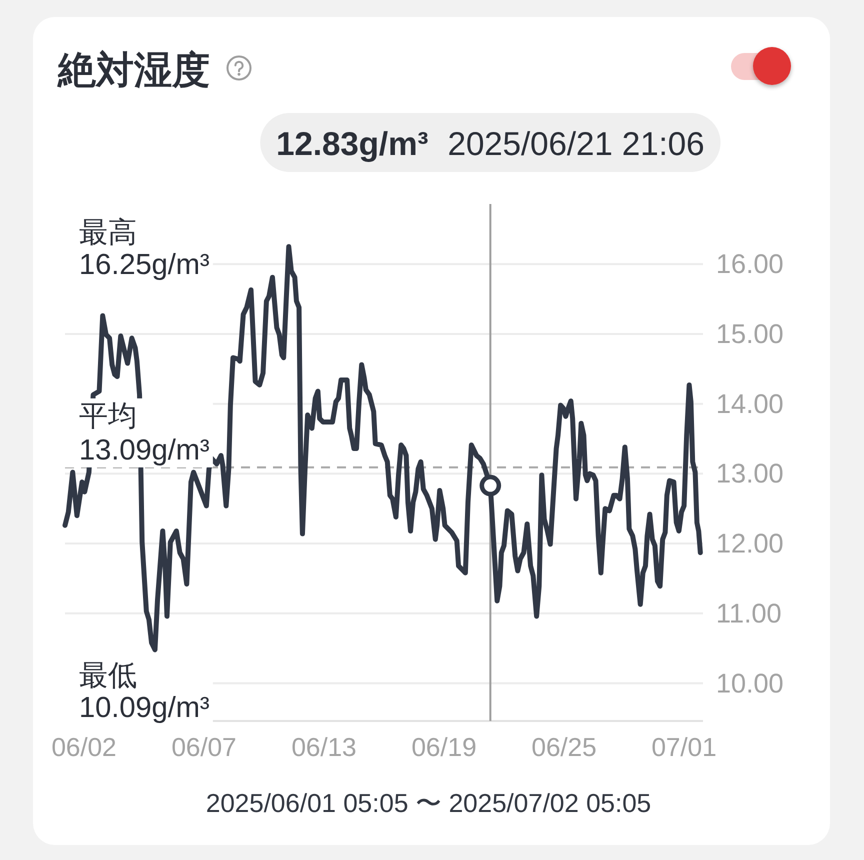 This screenshot has width=864, height=860. What do you see at coordinates (144, 249) in the screenshot?
I see `annotation: 最高 16.25g/m³` at bounding box center [144, 249].